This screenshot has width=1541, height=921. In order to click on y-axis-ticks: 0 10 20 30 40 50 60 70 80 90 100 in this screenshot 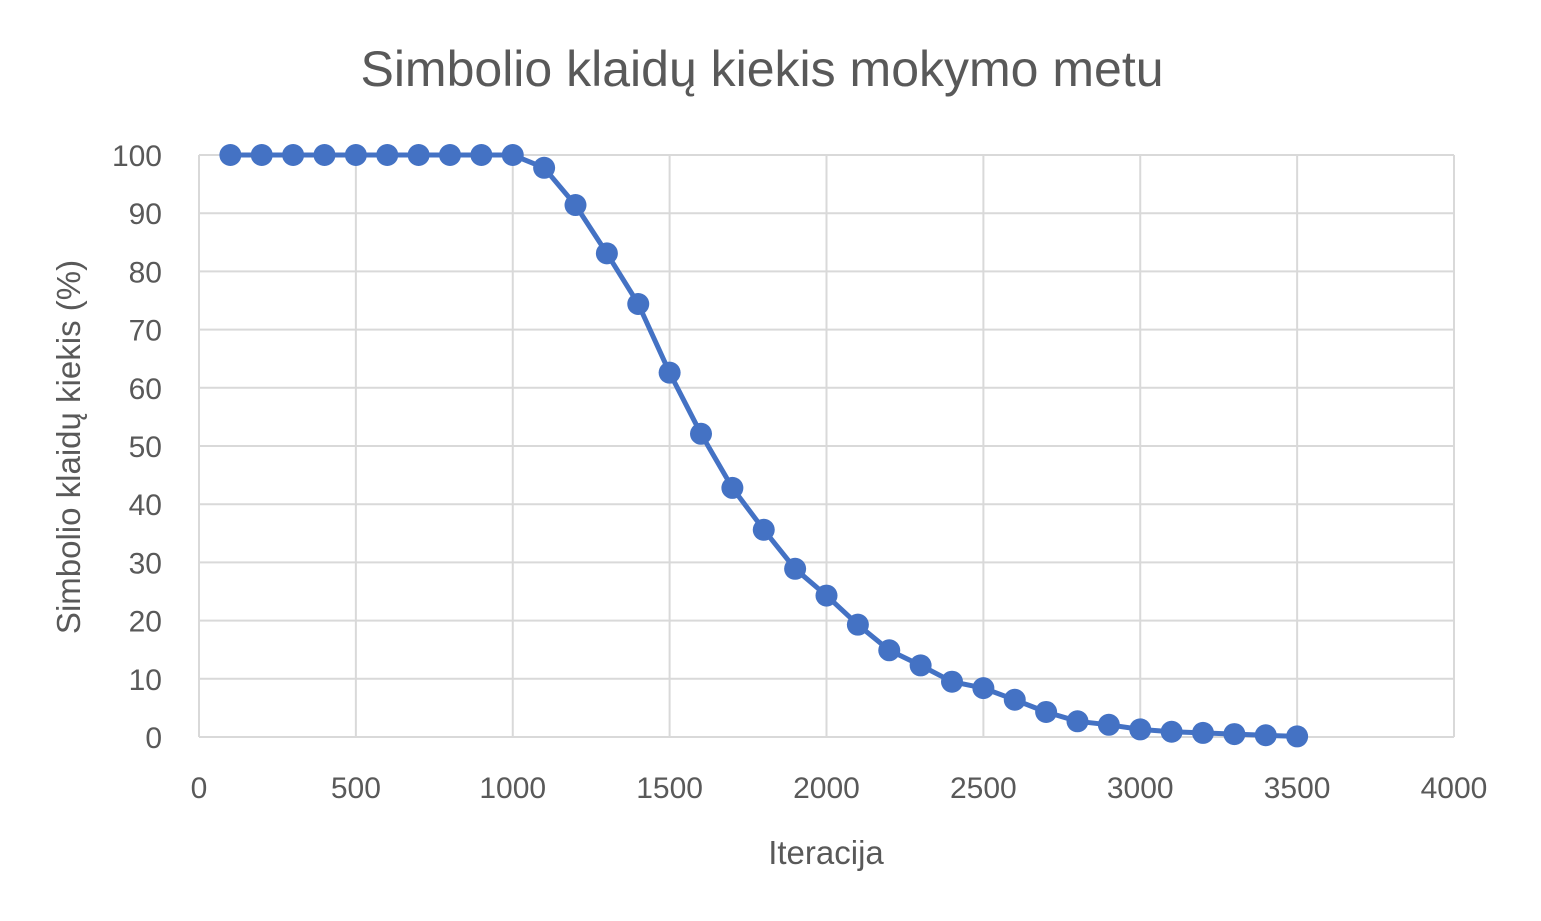, I will do `click(137, 447)`.